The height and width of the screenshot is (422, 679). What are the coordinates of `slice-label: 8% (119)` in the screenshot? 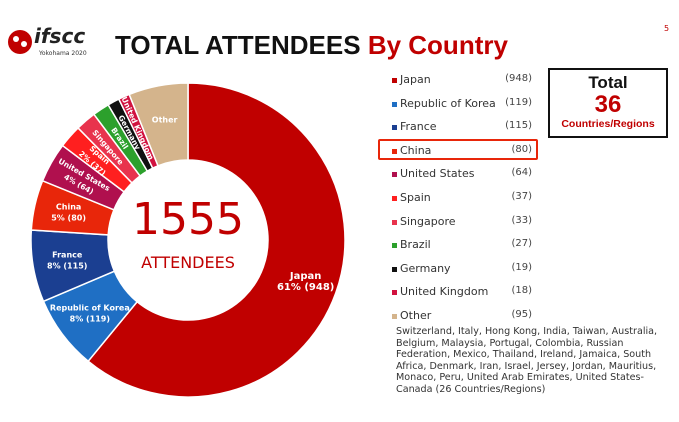 It's located at (90, 318).